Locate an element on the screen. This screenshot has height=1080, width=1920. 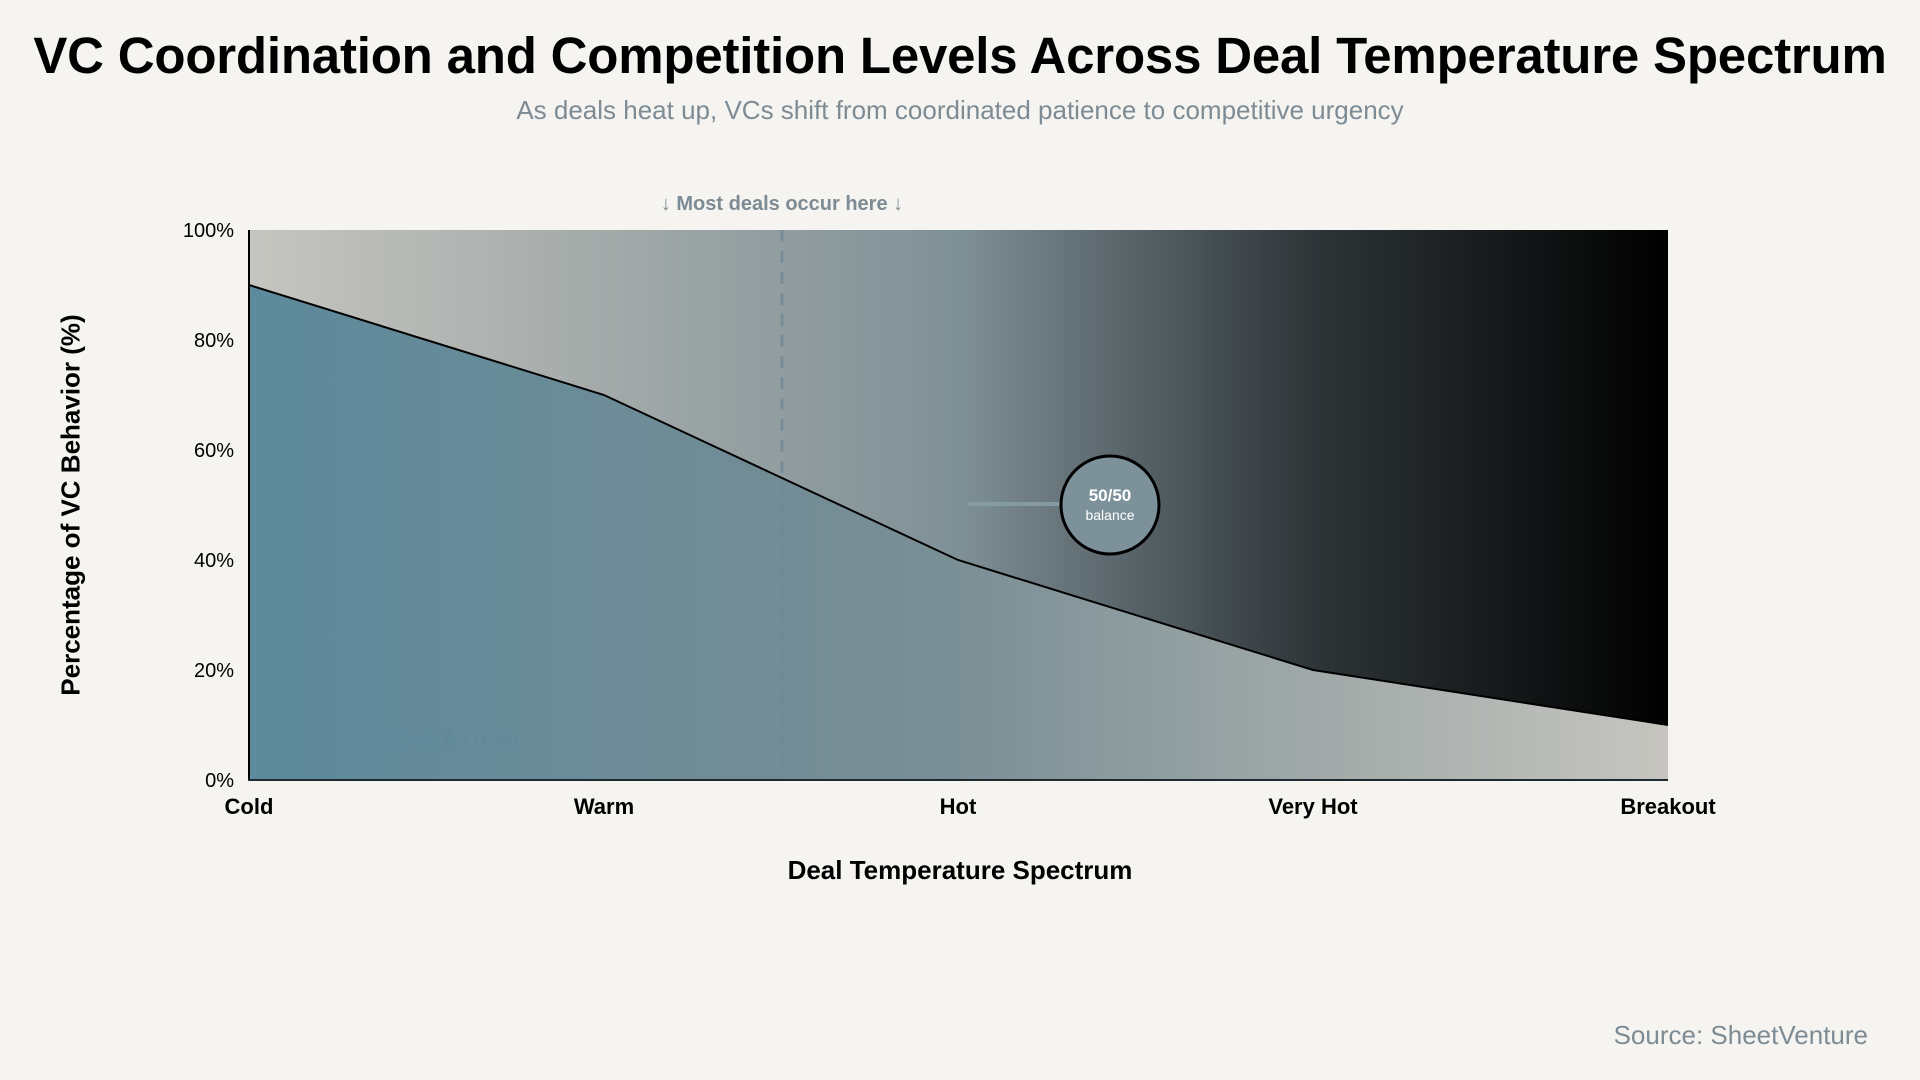
balance-label: balance is located at coordinates (1109, 515).